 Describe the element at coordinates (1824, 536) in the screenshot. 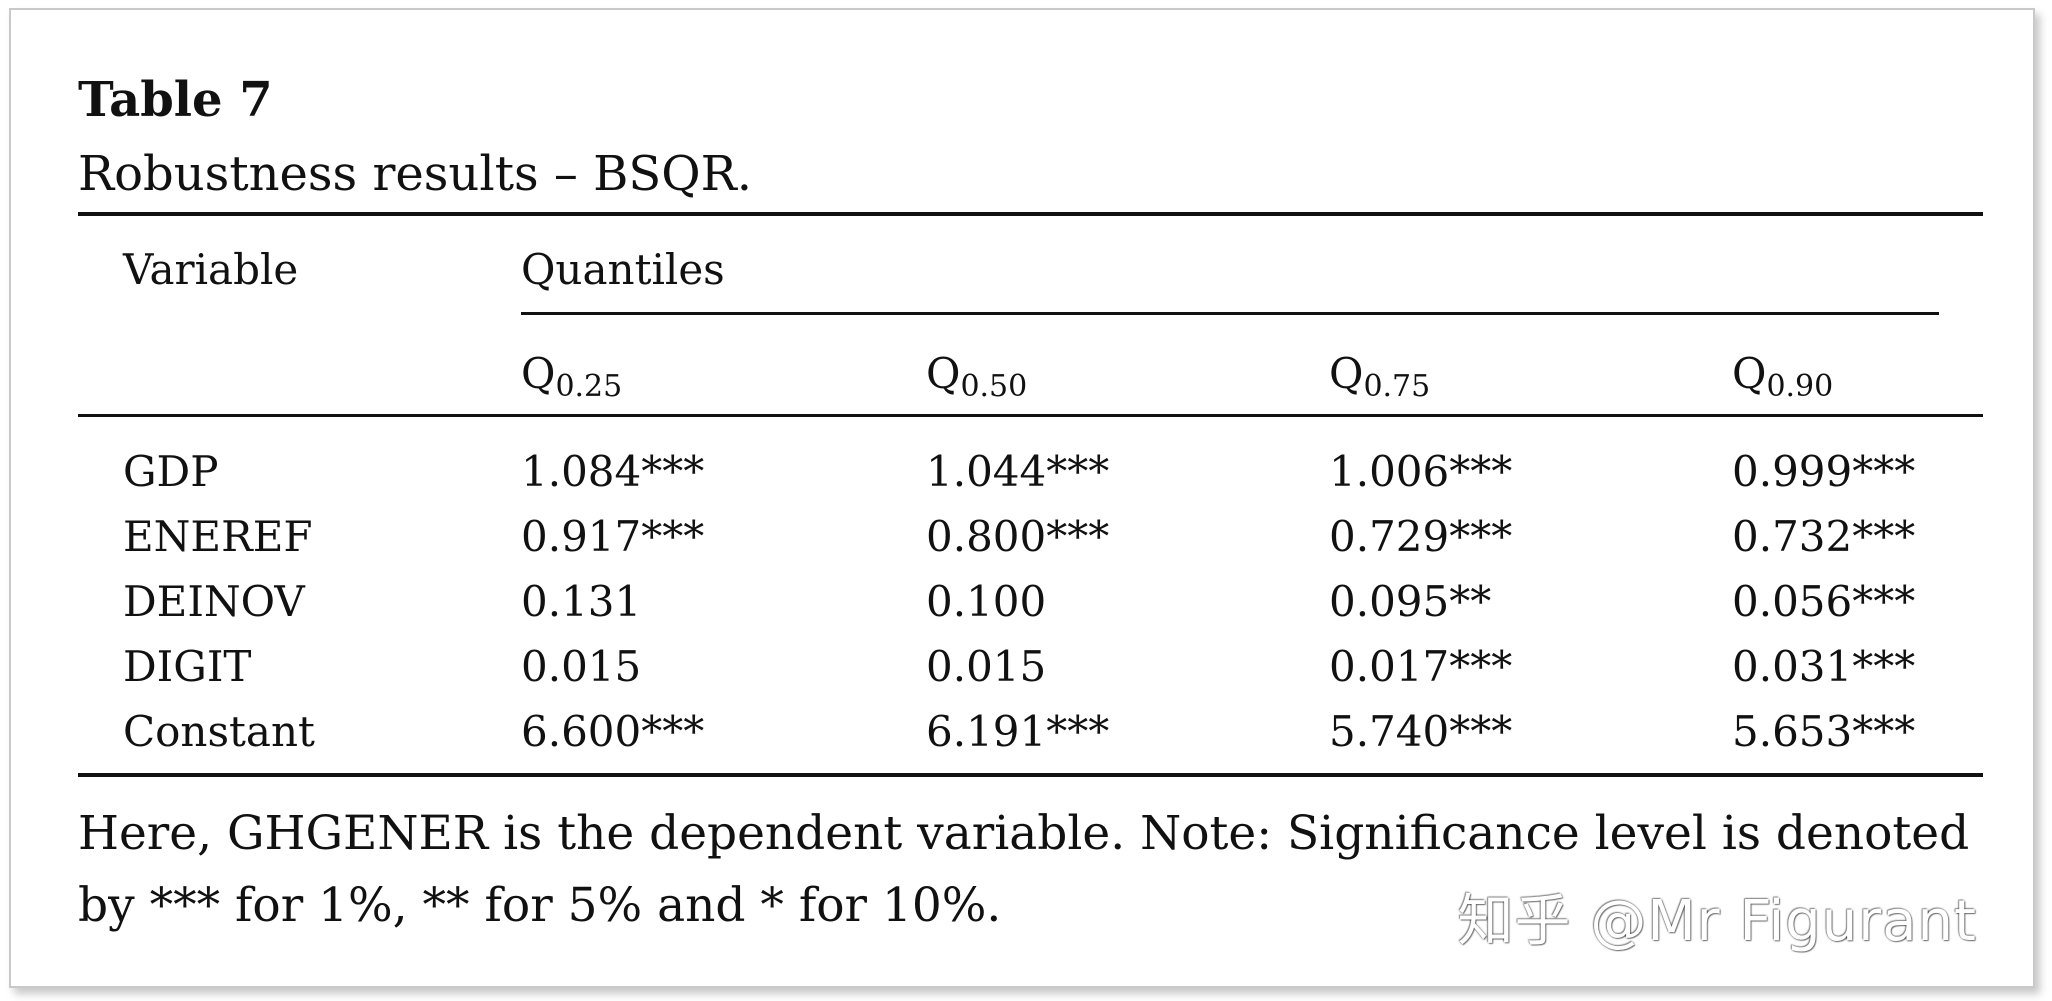

I see `cell-q090: 0.732***` at that location.